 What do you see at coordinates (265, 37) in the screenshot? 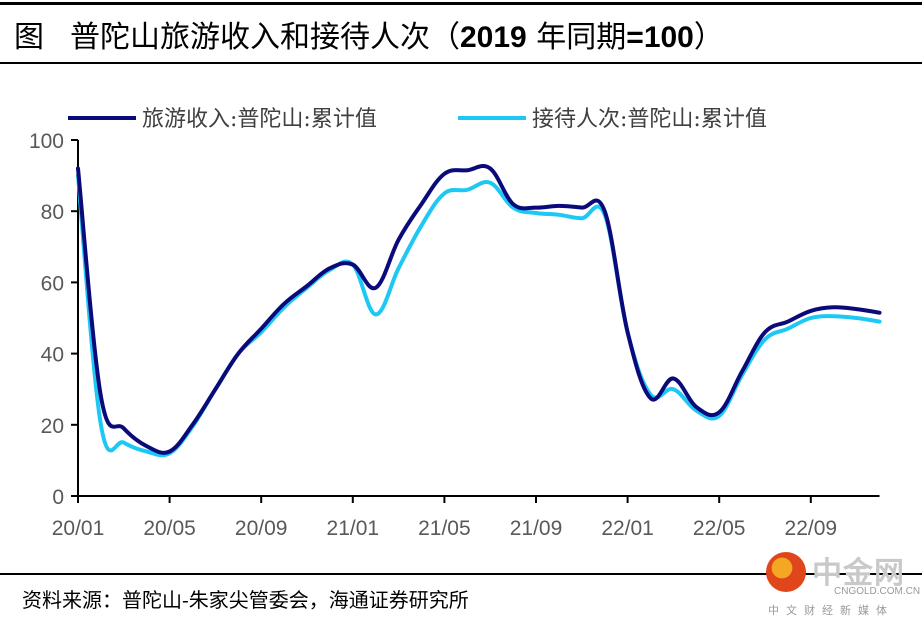
I see `title-text-1: 普陀山旅游收入和接待人次（` at bounding box center [265, 37].